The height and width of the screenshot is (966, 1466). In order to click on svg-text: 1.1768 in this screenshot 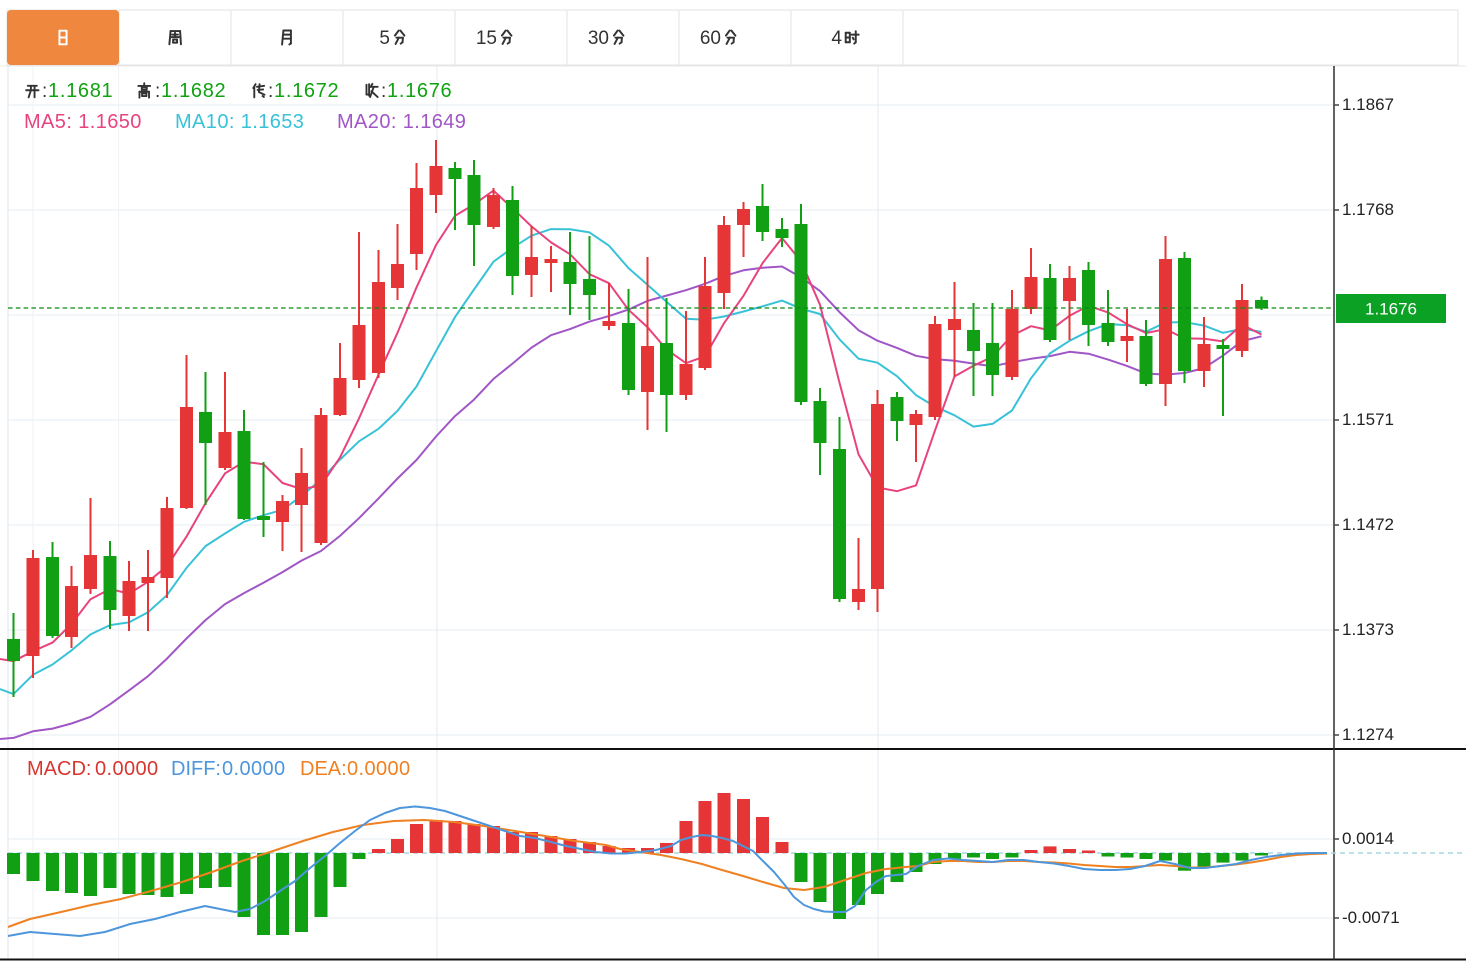, I will do `click(1368, 209)`.